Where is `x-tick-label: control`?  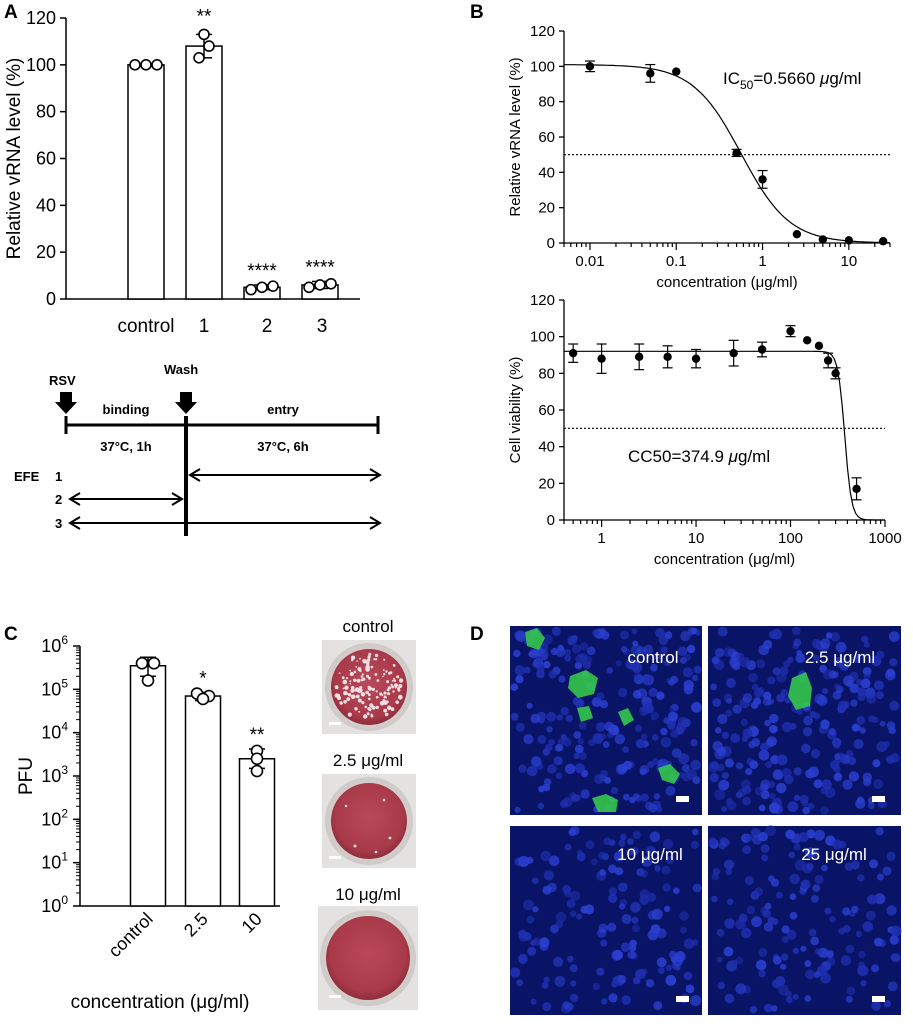
x-tick-label: control is located at coordinates (145, 326).